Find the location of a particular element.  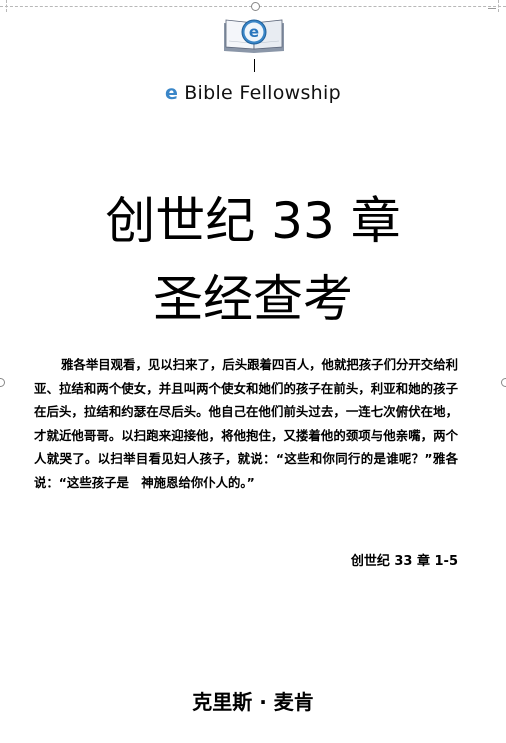

logo-letter: e is located at coordinates (254, 32).